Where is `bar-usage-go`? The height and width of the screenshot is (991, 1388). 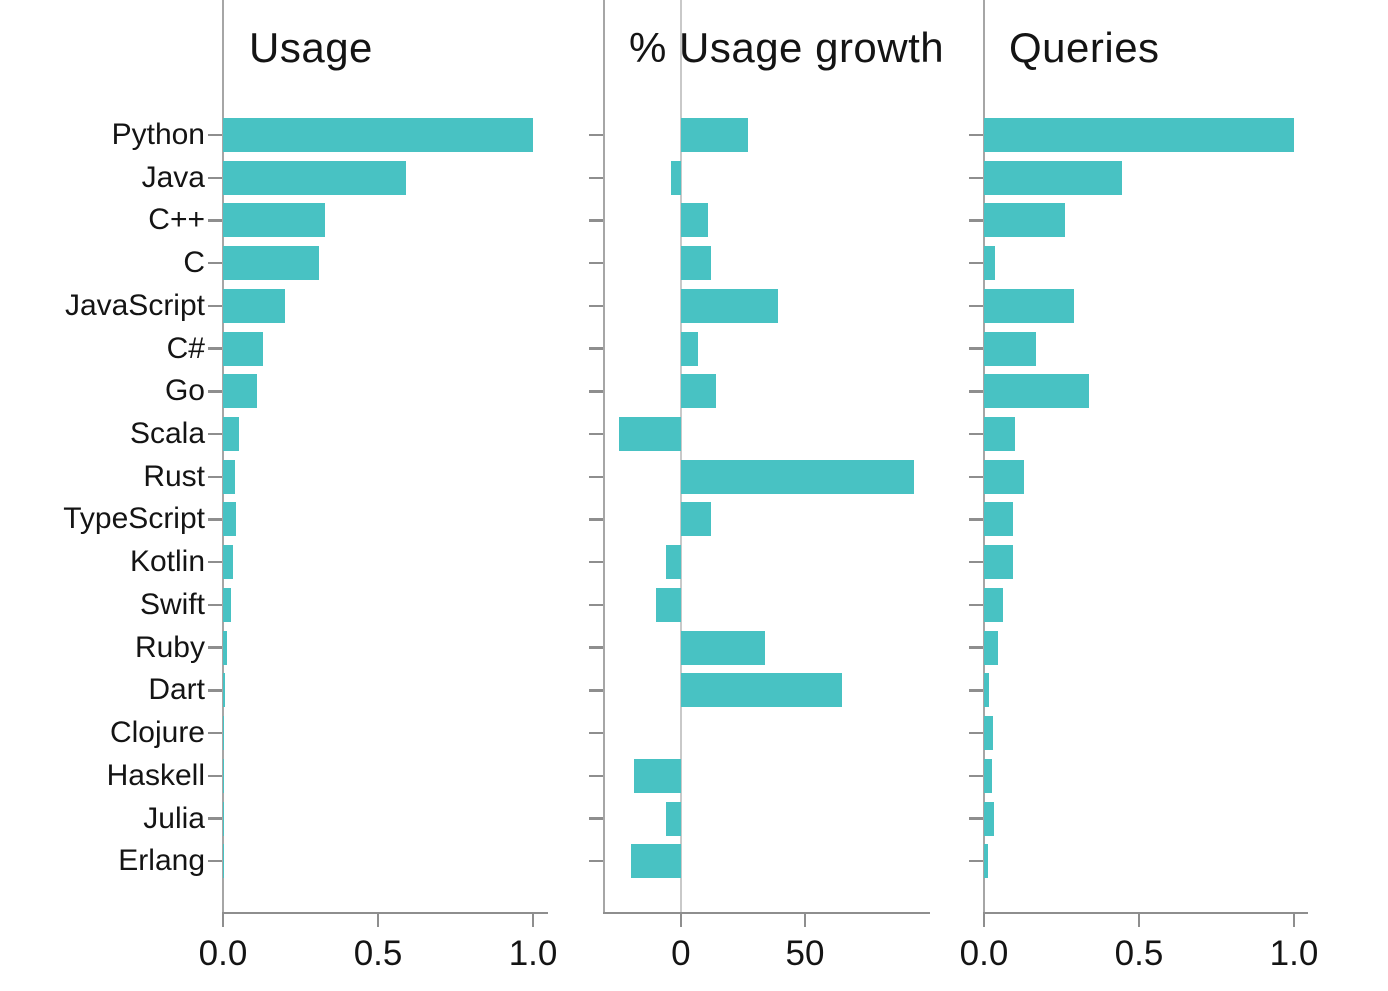 bar-usage-go is located at coordinates (240, 391).